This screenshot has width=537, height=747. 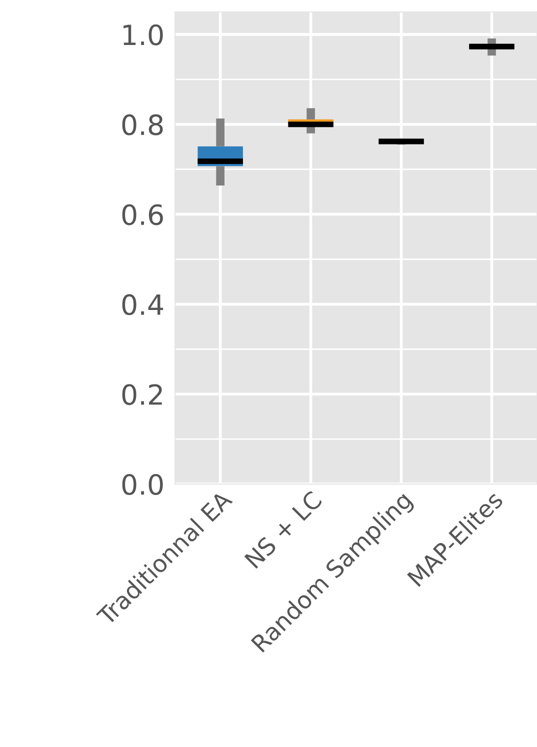 What do you see at coordinates (143, 305) in the screenshot?
I see `y-tick-label: 0.4` at bounding box center [143, 305].